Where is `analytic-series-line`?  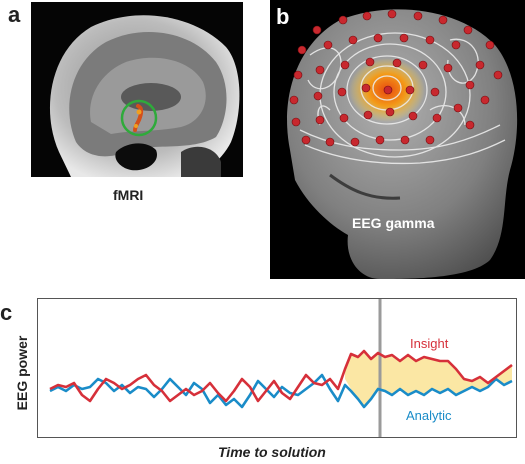
analytic-series-line is located at coordinates (281, 391).